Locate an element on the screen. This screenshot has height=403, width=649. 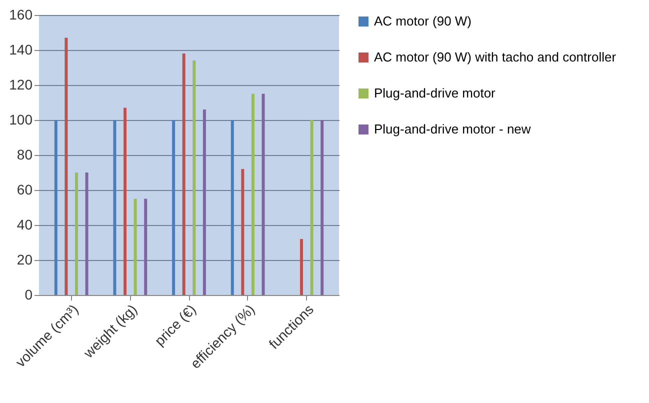
legend-label: AC motor (90 W) with tacho and controller is located at coordinates (495, 57).